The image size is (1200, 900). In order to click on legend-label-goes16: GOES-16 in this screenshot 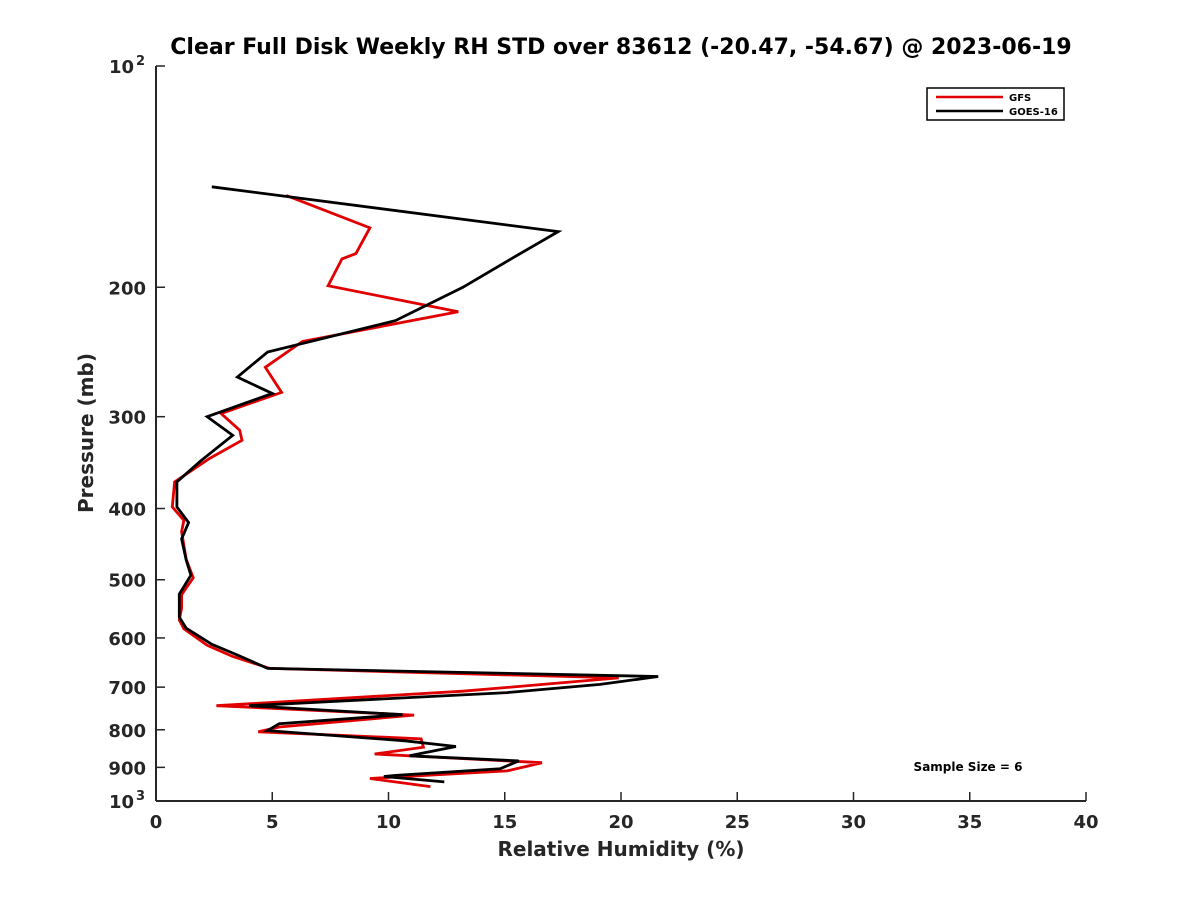, I will do `click(1033, 112)`.